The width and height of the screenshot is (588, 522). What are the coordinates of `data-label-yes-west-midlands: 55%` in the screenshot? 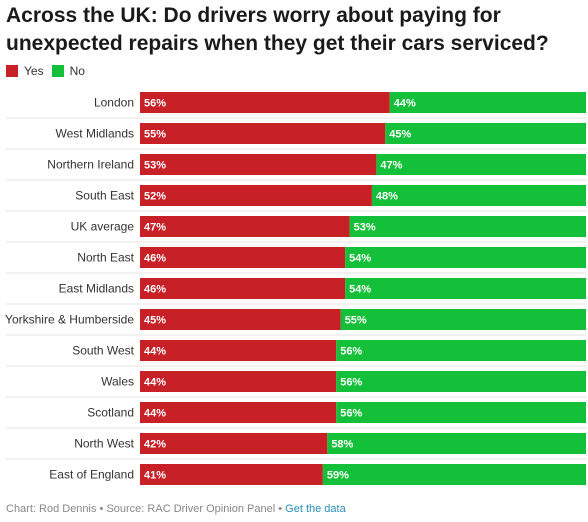 It's located at (155, 135).